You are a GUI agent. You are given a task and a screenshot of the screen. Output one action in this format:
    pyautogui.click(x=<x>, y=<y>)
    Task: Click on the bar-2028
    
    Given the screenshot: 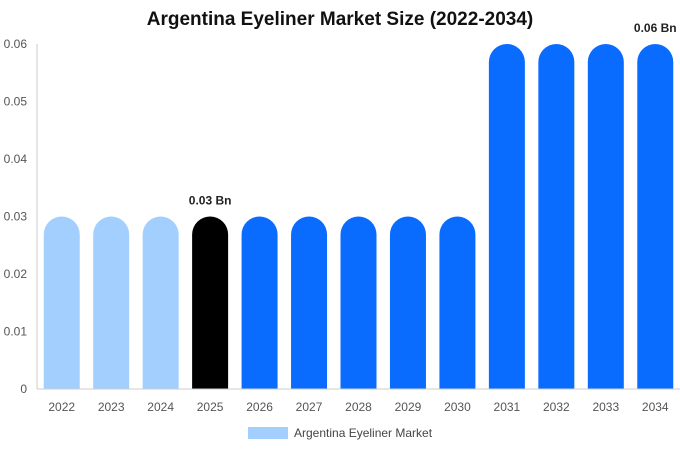 What is the action you would take?
    pyautogui.click(x=358, y=303)
    